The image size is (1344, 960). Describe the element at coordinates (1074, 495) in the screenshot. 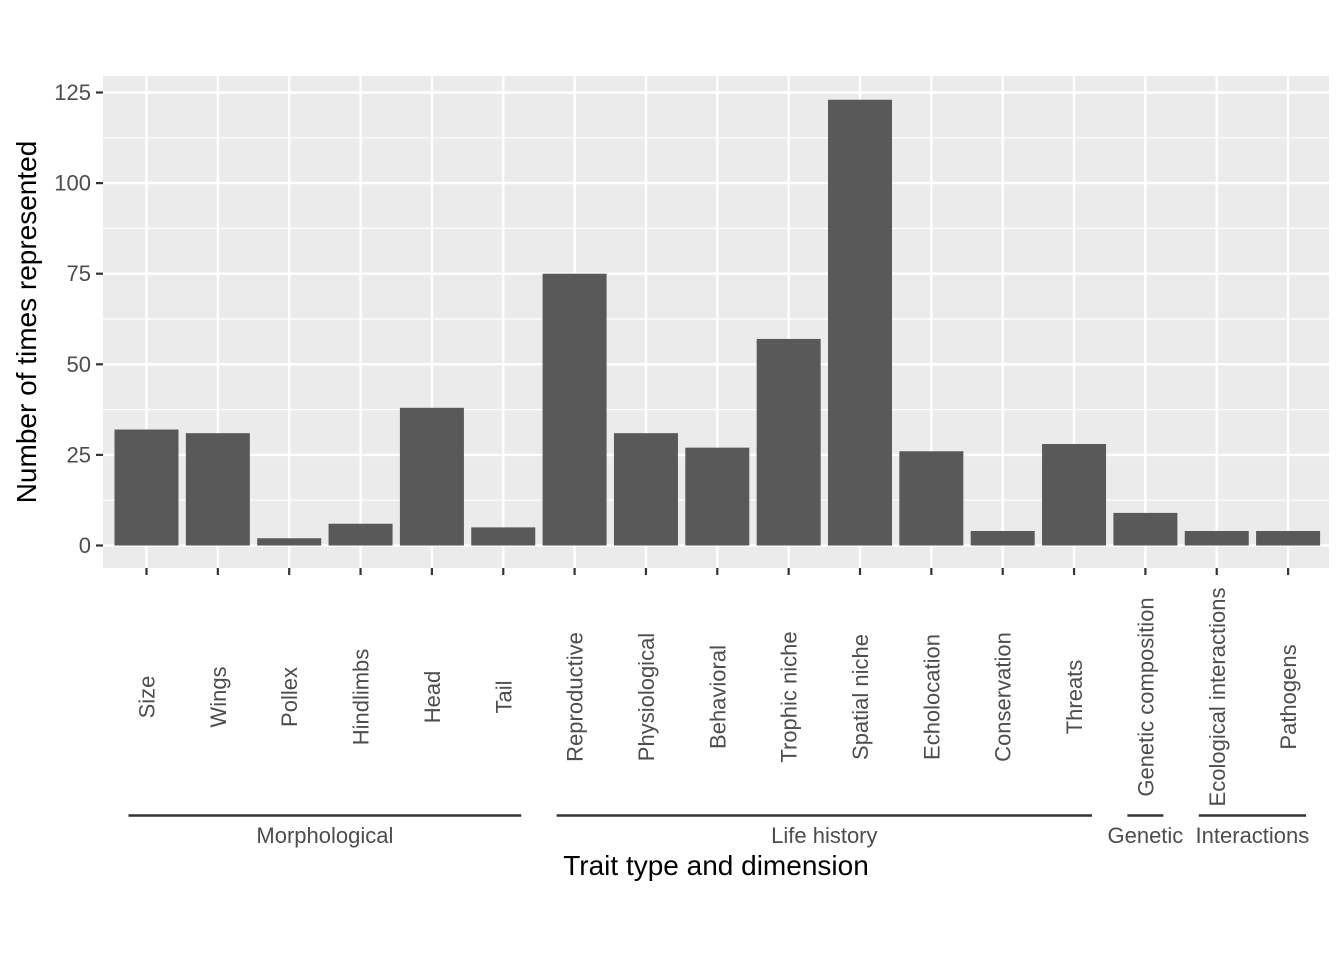

I see `bar-threats` at that location.